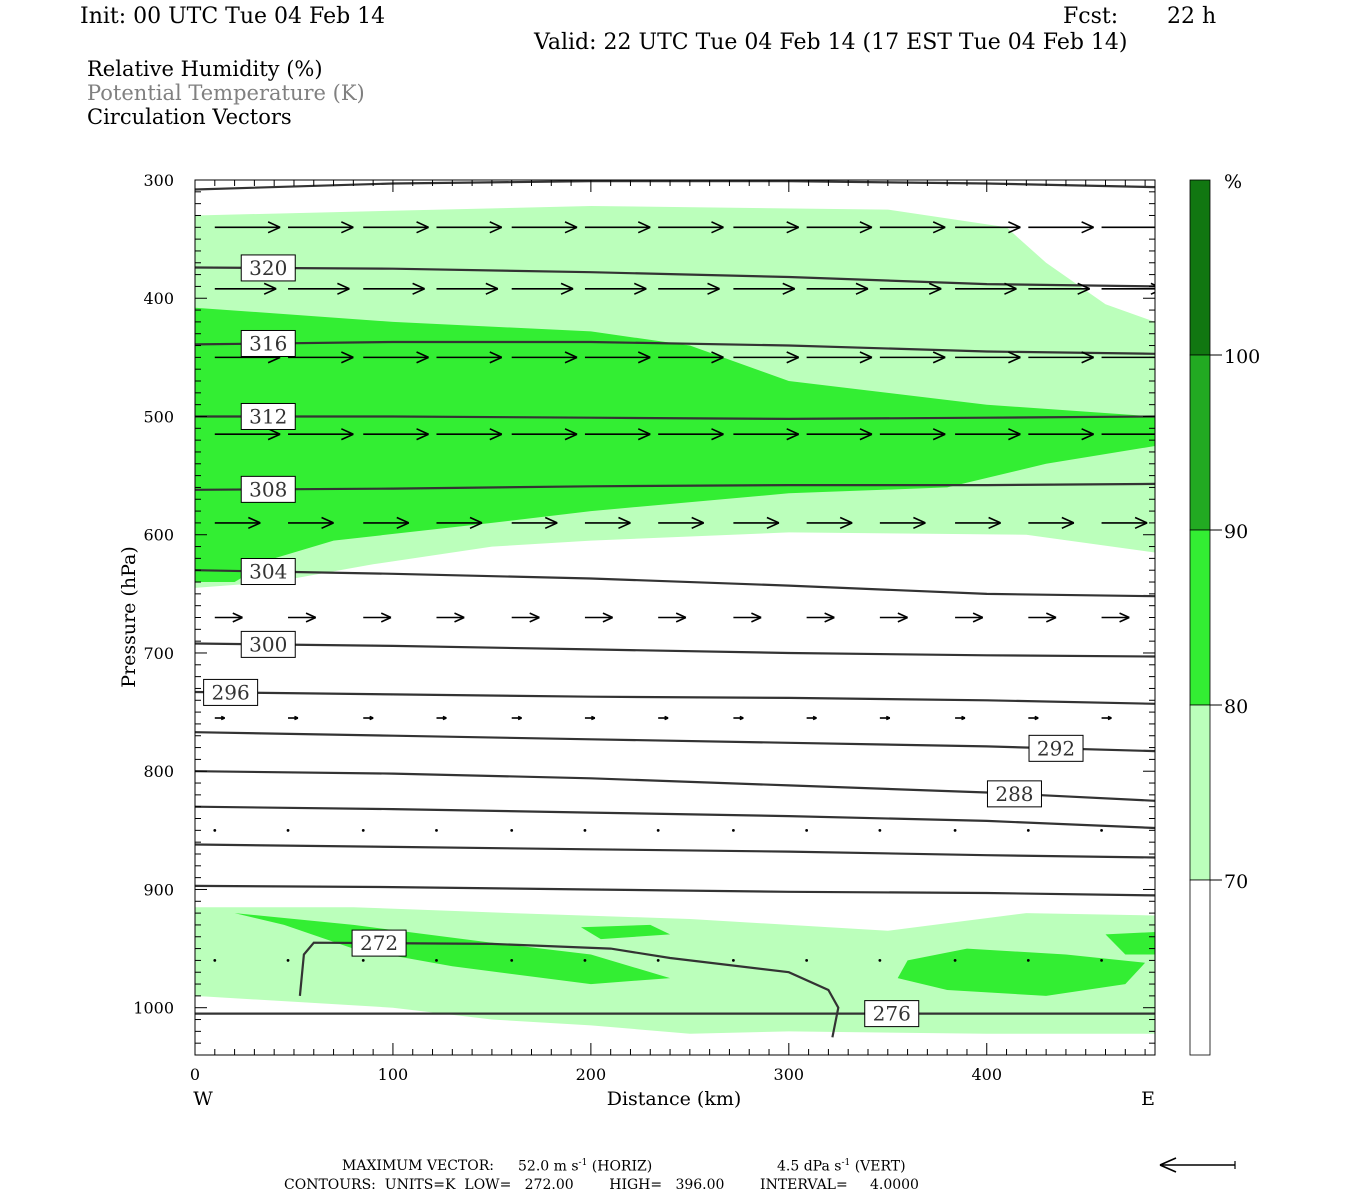 Image resolution: width=1350 pixels, height=1200 pixels. I want to click on max-vertical-vector: 4.5 dPa s-1 (VERT), so click(841, 1166).